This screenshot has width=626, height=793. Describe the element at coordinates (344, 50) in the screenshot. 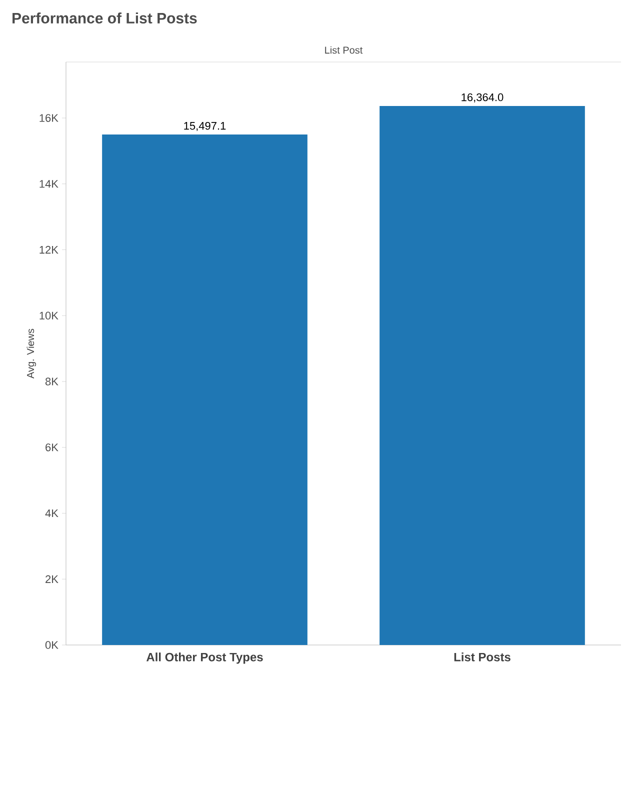

I see `chart-subtitle: List Post` at that location.